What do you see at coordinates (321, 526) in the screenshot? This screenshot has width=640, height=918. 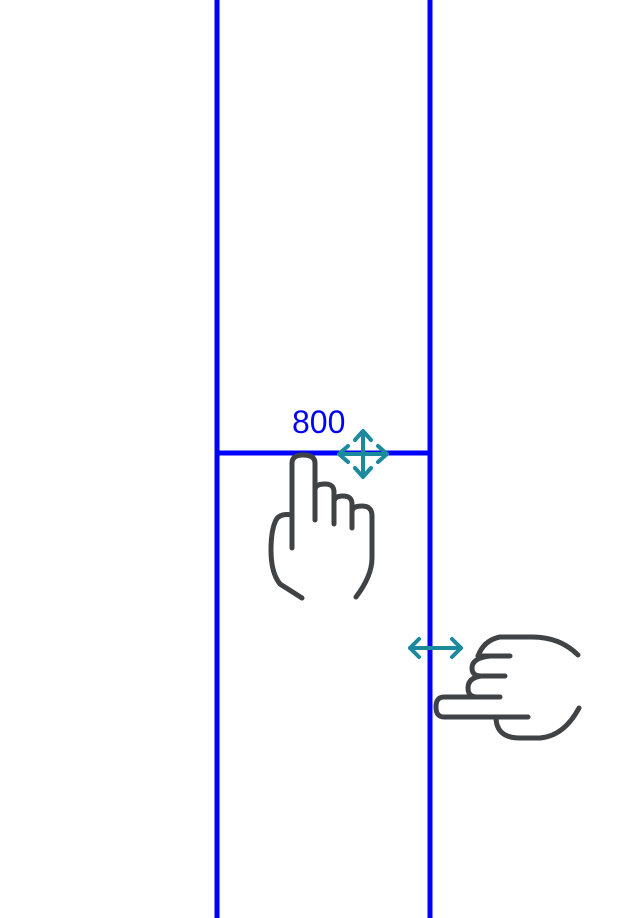 I see `pointing-hand-icon` at bounding box center [321, 526].